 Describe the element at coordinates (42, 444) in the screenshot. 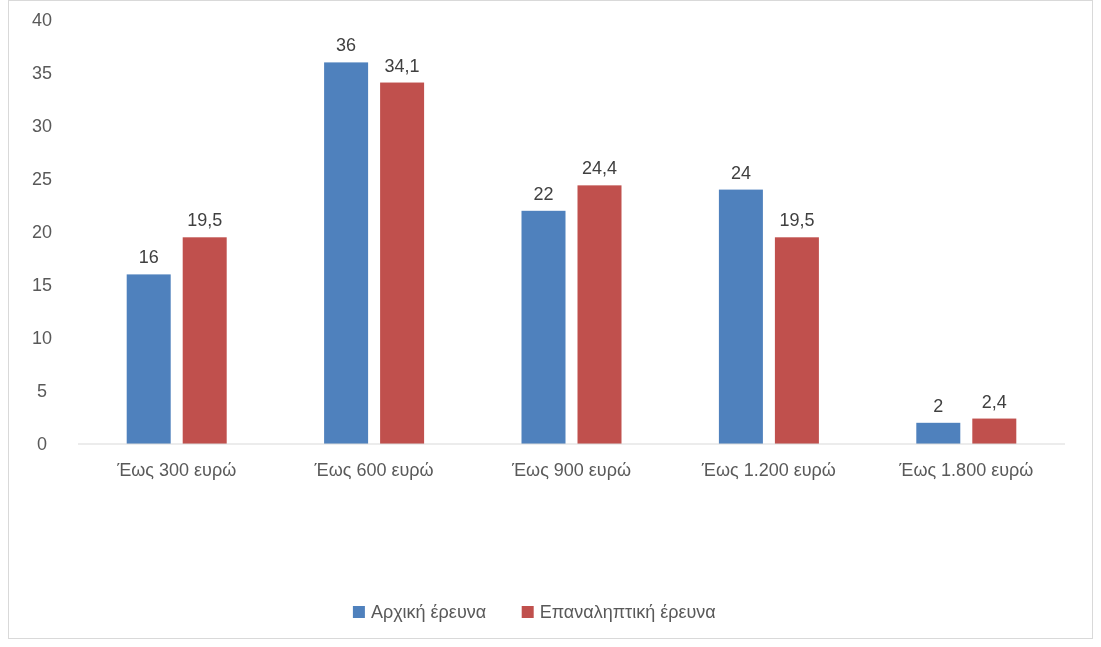

I see `y-tick-label: 0` at that location.